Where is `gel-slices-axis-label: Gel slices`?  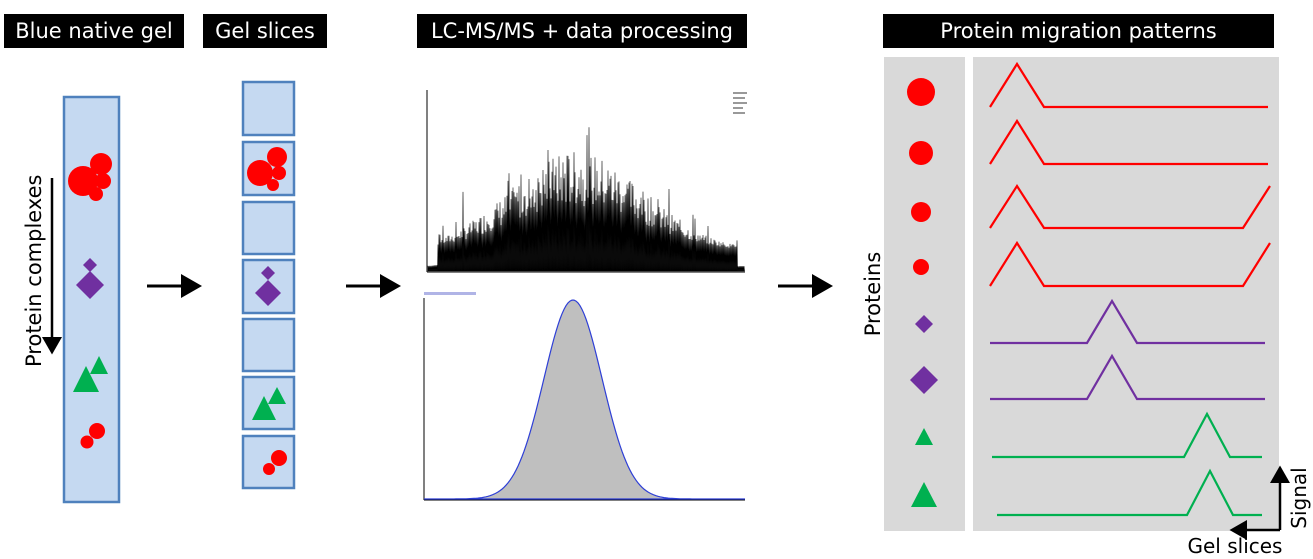 gel-slices-axis-label: Gel slices is located at coordinates (1235, 546).